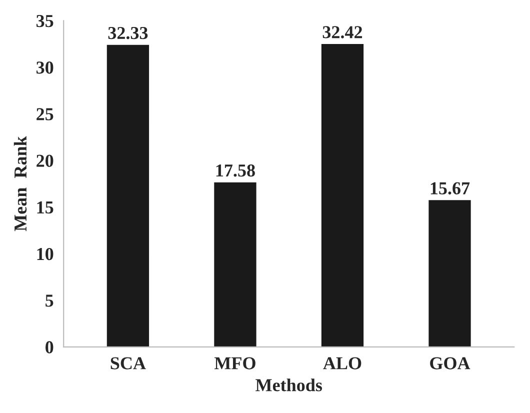 This screenshot has width=530, height=413. What do you see at coordinates (45, 160) in the screenshot?
I see `y-tick-label: 20` at bounding box center [45, 160].